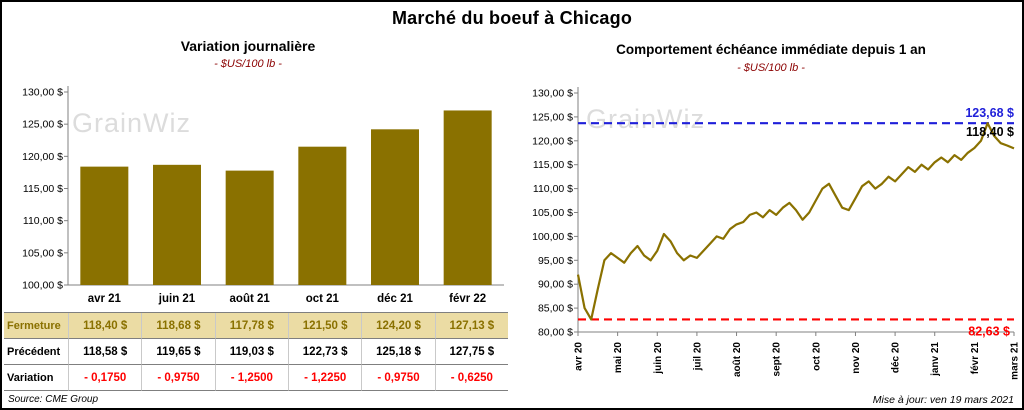 This screenshot has width=1024, height=410. I want to click on fermeture-cell: 121,50 $, so click(325, 326).